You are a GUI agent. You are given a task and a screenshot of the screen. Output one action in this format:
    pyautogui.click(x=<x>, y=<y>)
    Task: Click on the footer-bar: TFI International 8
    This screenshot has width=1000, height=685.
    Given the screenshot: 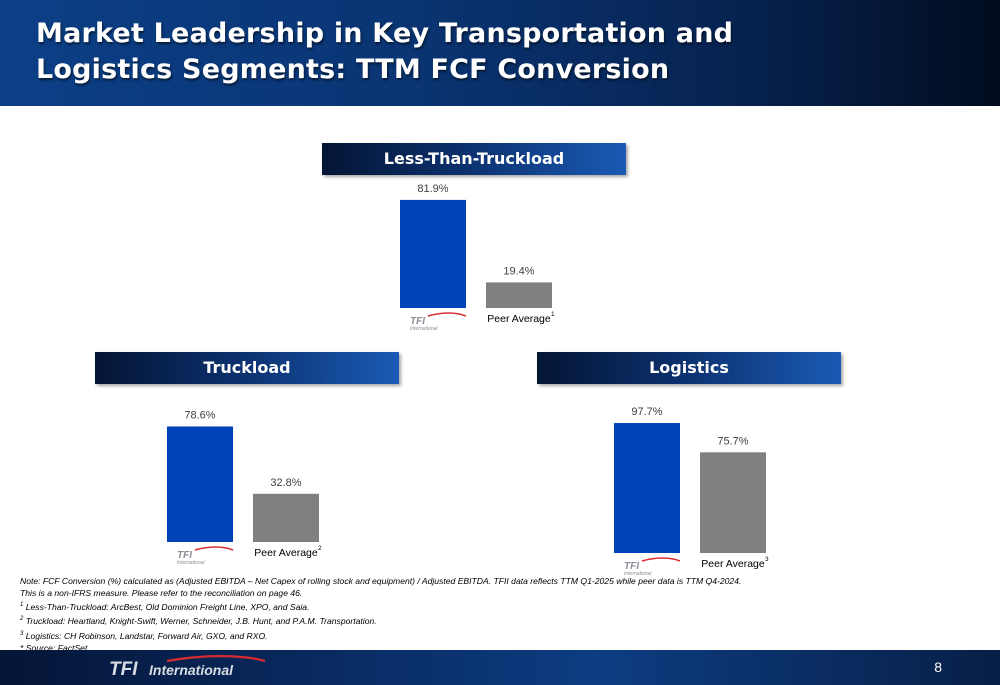 What is the action you would take?
    pyautogui.click(x=500, y=667)
    